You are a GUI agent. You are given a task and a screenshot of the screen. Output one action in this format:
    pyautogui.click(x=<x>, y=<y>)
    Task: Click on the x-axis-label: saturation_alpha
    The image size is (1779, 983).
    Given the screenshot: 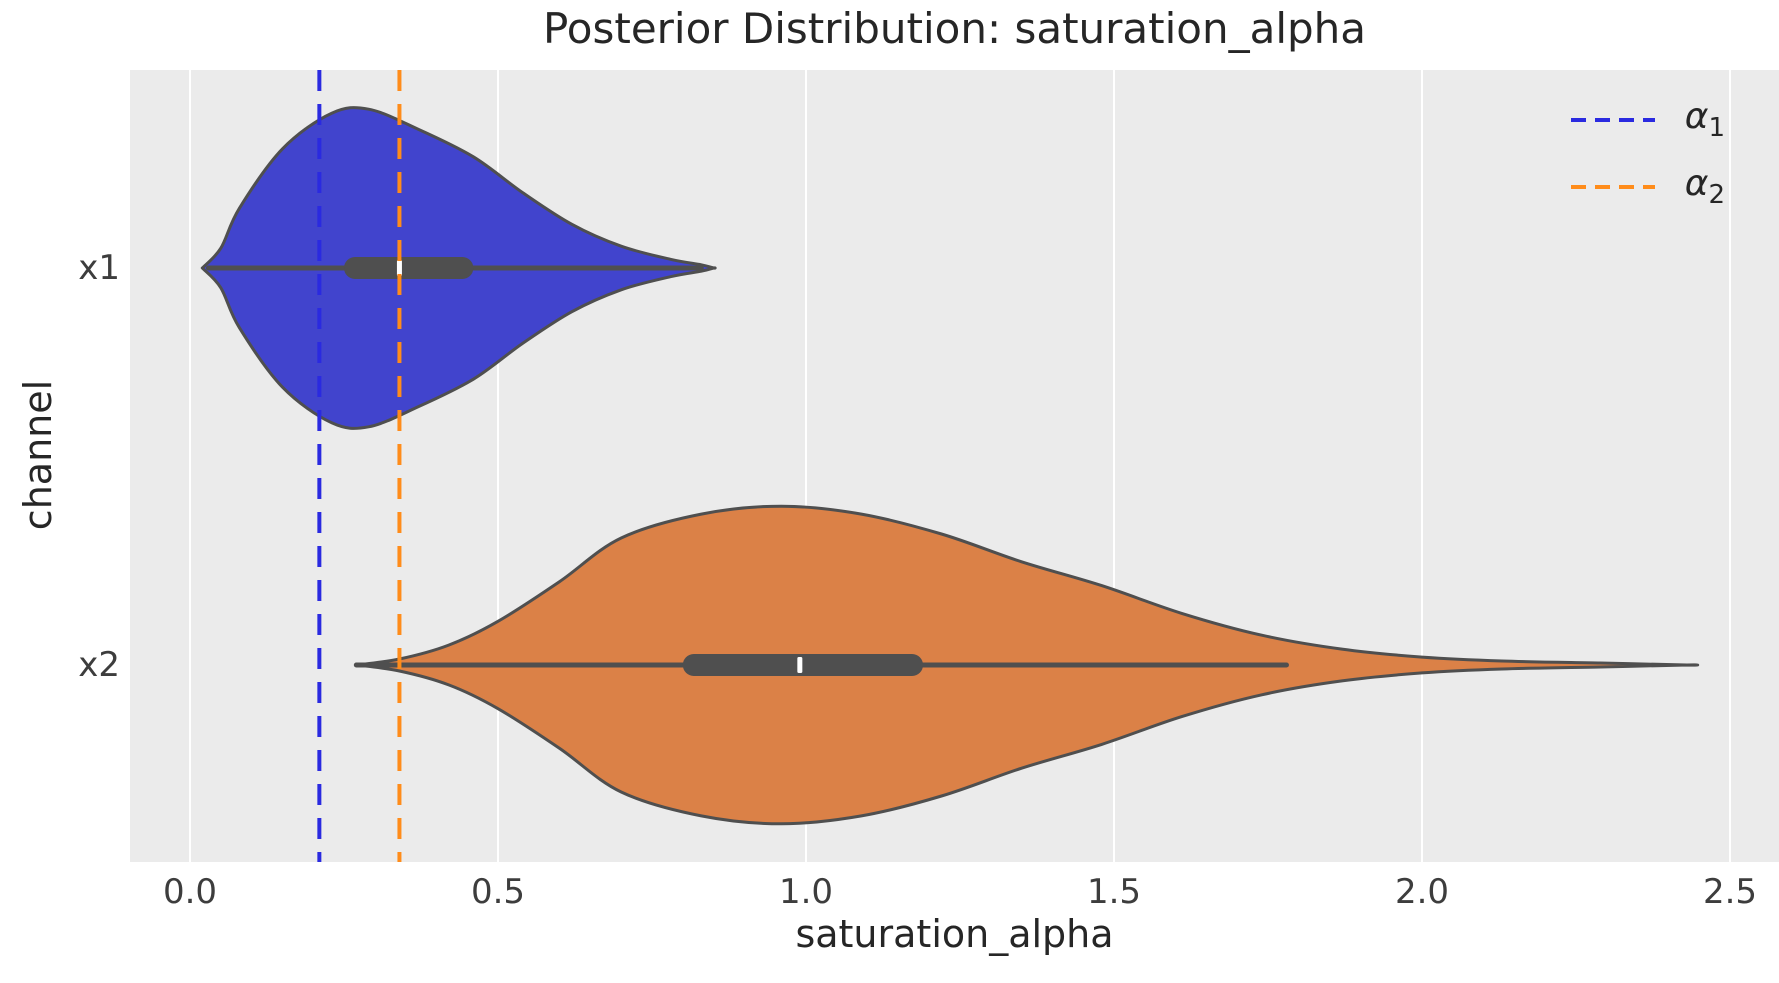 What is the action you would take?
    pyautogui.click(x=954, y=934)
    